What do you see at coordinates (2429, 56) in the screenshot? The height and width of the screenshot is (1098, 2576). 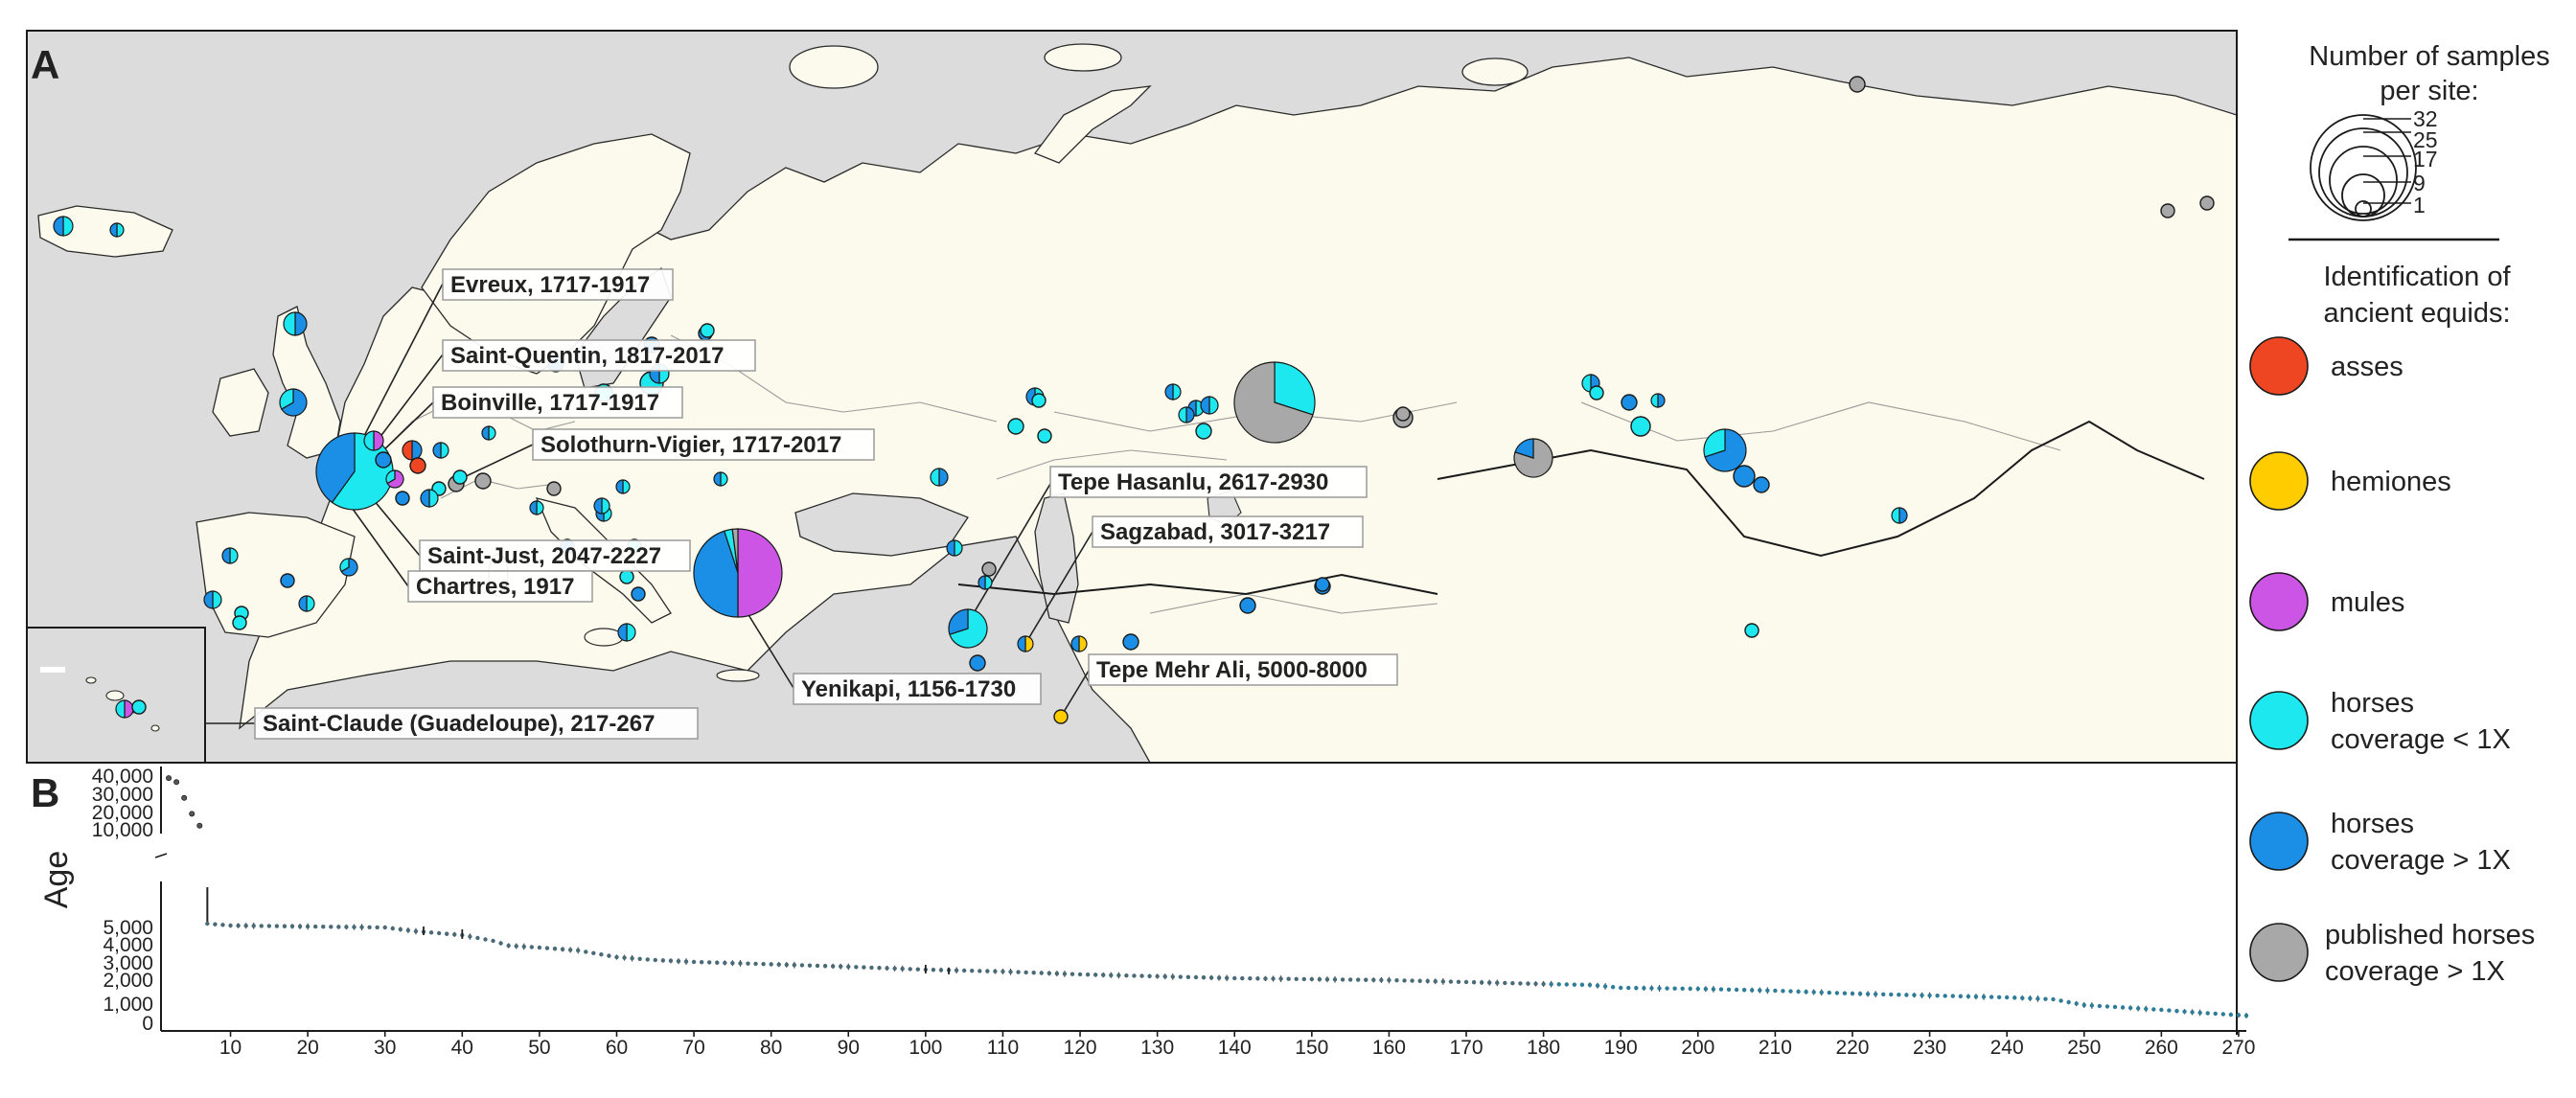 I see `legend-size-title-1: Number of samples` at bounding box center [2429, 56].